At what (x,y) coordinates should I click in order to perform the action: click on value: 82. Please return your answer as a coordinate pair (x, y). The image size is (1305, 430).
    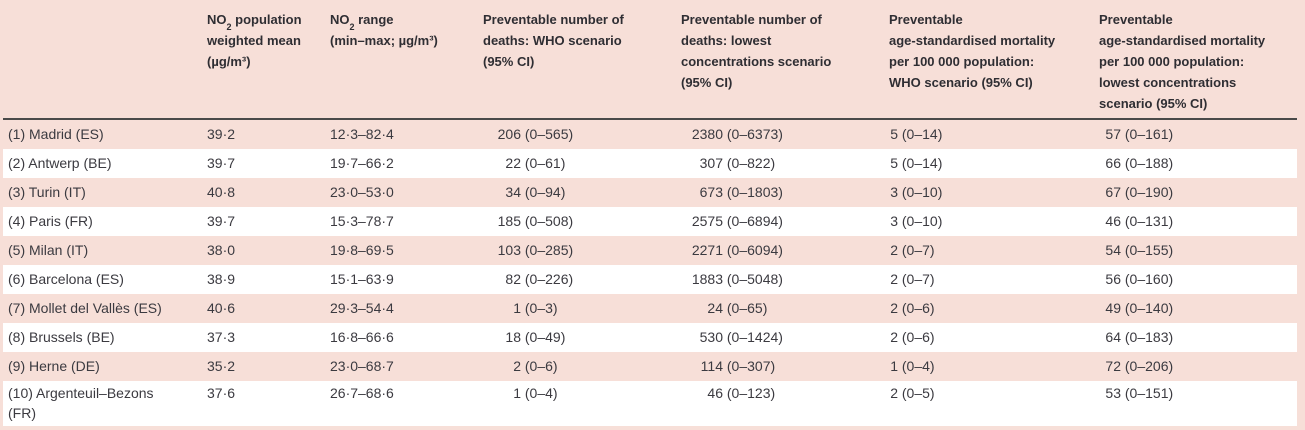
    Looking at the image, I should click on (513, 279).